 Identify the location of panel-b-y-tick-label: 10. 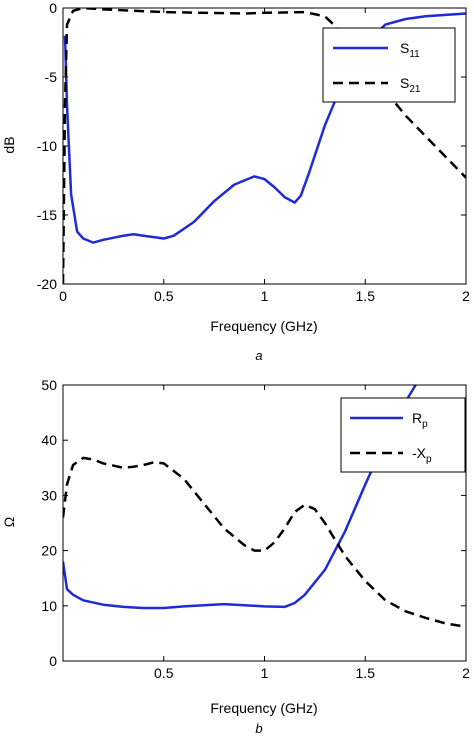
(49, 606).